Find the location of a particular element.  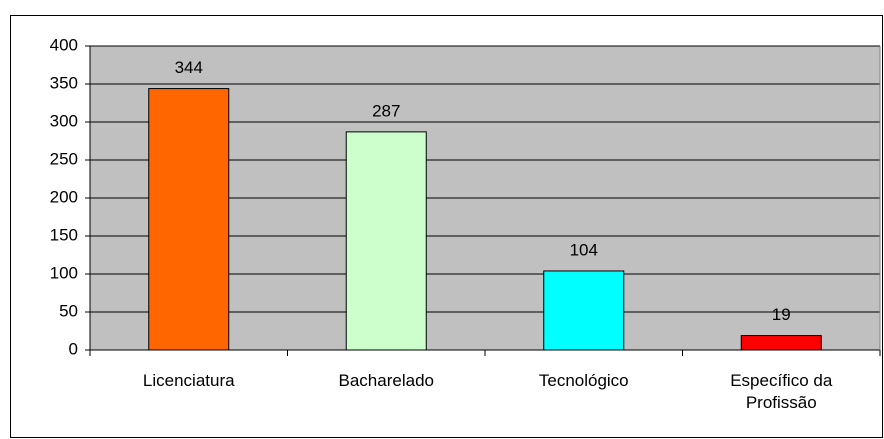

y-tick-label: 300 is located at coordinates (64, 120).